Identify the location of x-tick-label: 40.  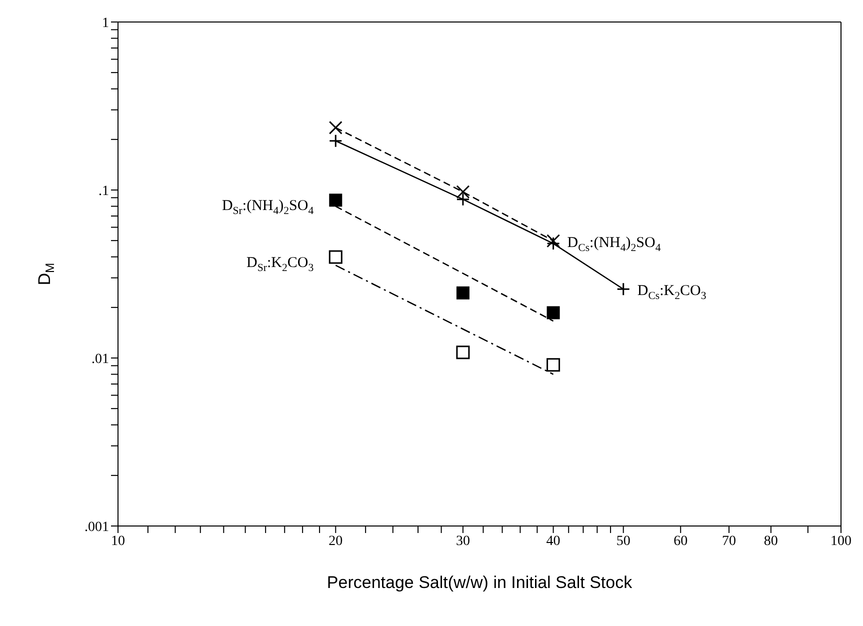
(553, 541).